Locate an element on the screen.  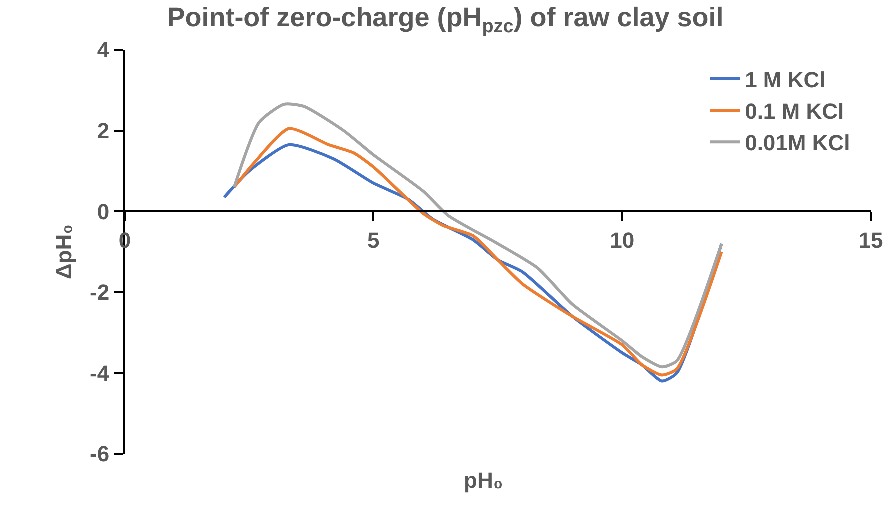
y-axis-title: ΔpH₀ is located at coordinates (63, 252).